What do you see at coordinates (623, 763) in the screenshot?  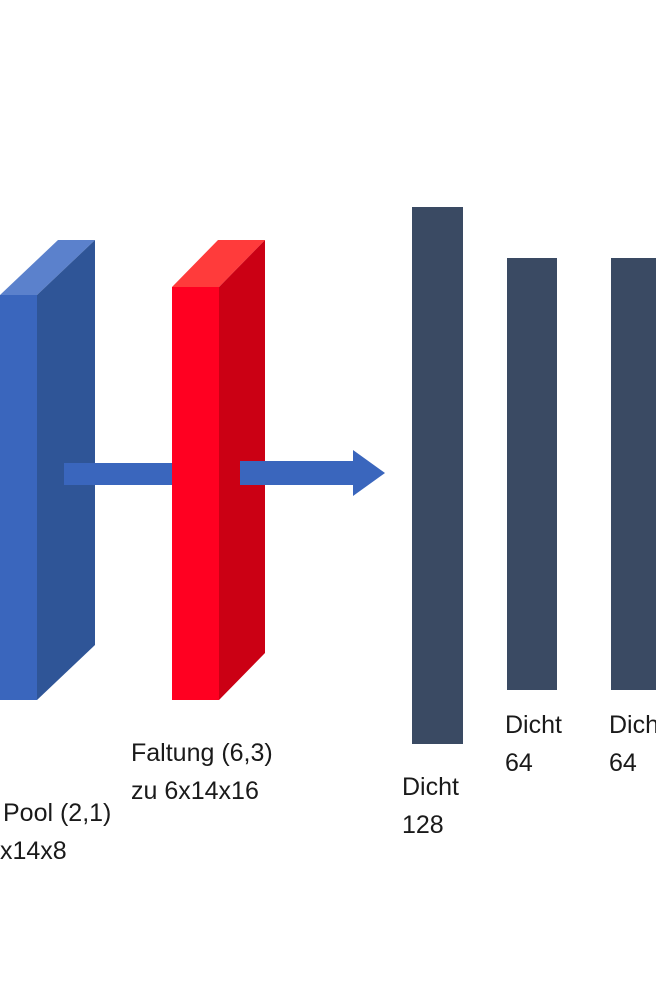 I see `dense-64-second-label-line2: 64` at bounding box center [623, 763].